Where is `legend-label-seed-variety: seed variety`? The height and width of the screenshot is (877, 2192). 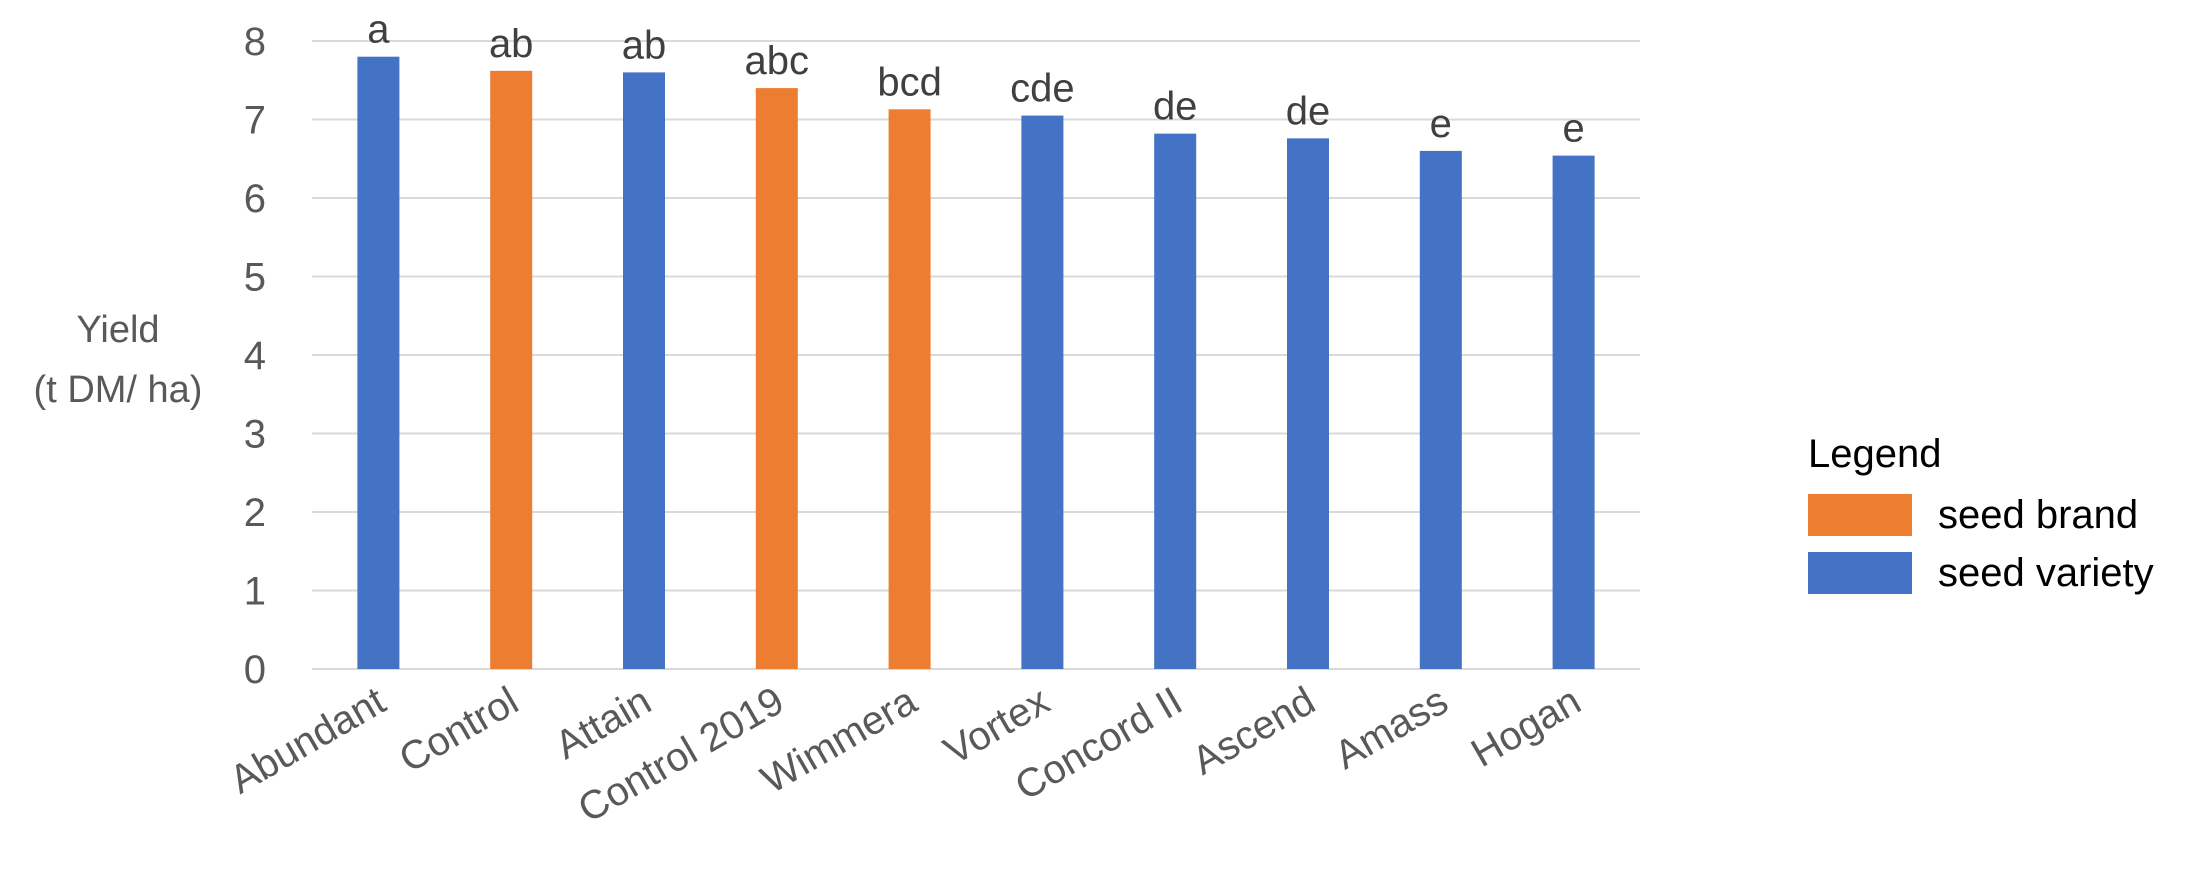 legend-label-seed-variety: seed variety is located at coordinates (2046, 573).